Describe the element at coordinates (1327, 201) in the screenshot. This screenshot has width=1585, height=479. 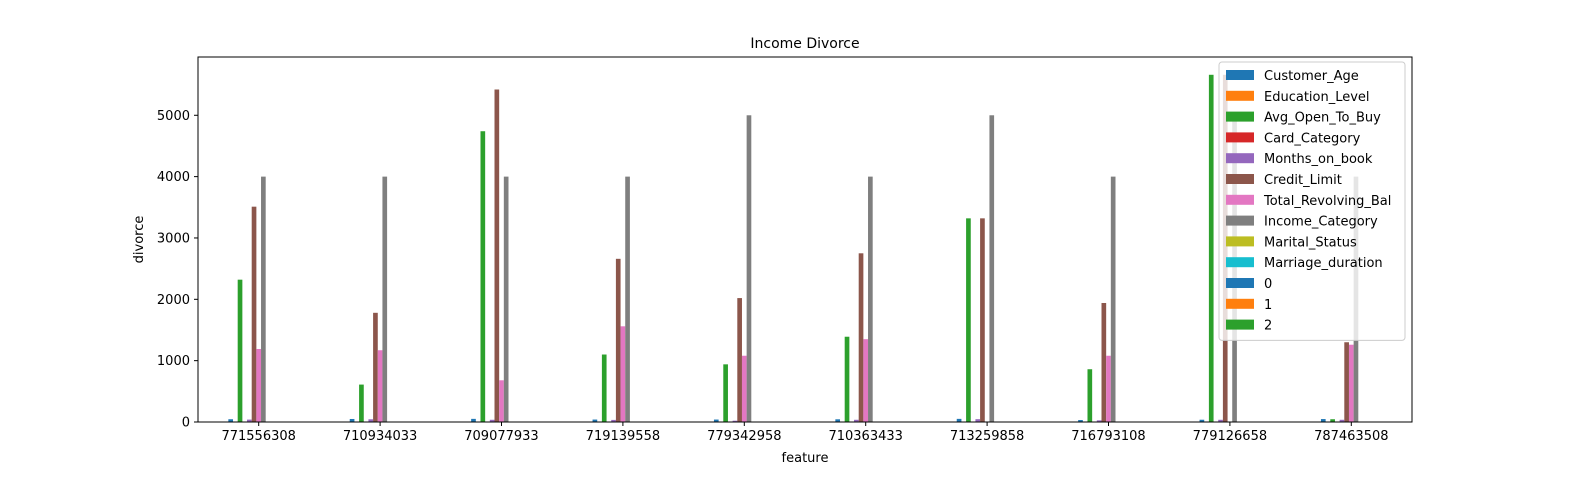
I see `legend-label-Total_Revolving_Bal: Total_Revolving_Bal` at that location.